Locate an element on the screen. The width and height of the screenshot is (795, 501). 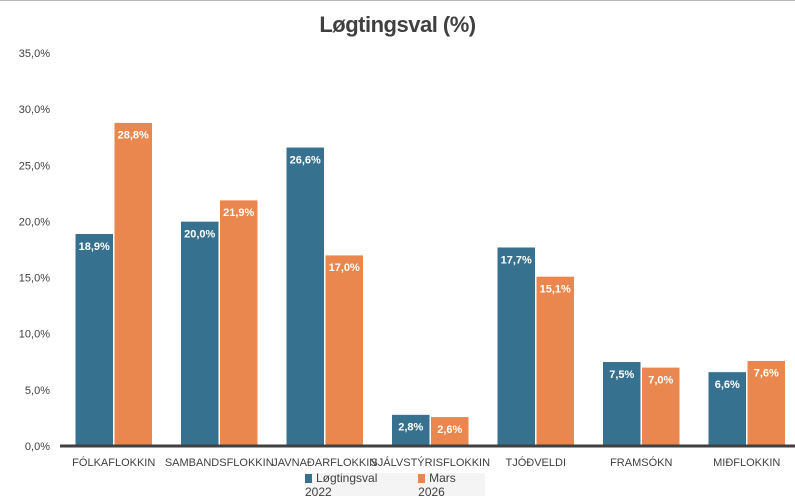
y-tick-label: 15,0% is located at coordinates (34, 279).